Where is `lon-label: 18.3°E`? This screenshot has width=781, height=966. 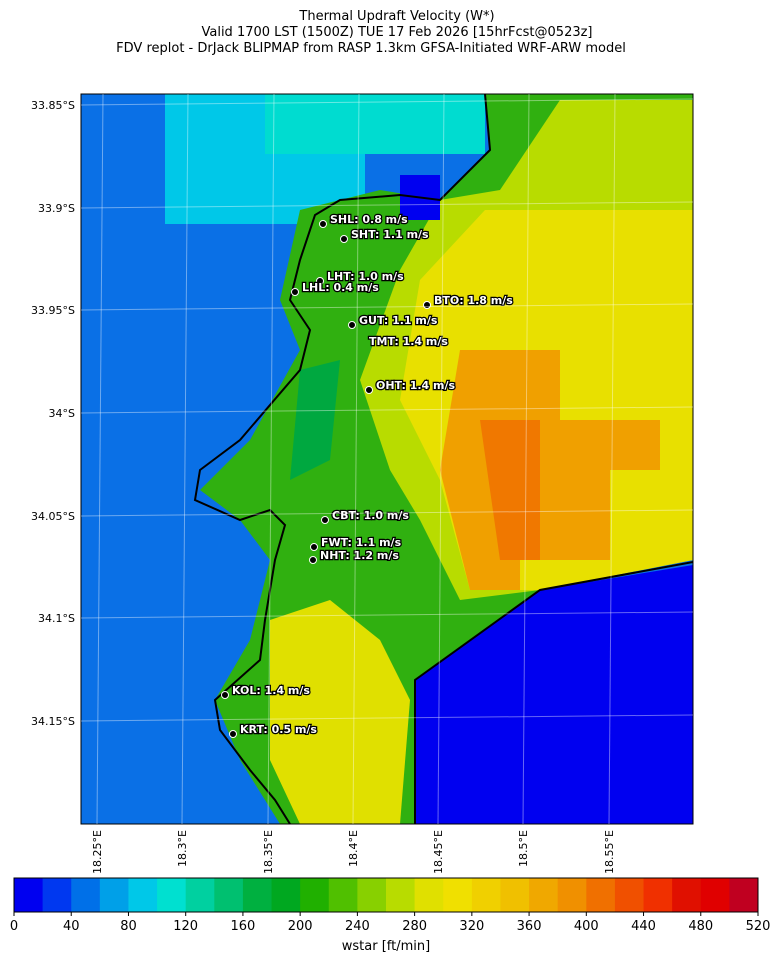
lon-label: 18.3°E is located at coordinates (182, 848).